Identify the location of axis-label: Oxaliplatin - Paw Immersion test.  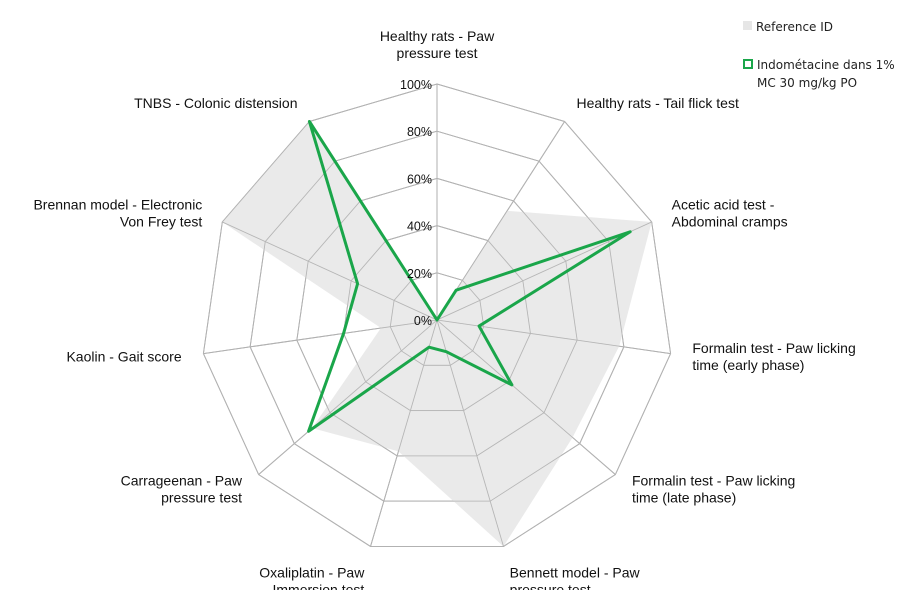
(312, 577).